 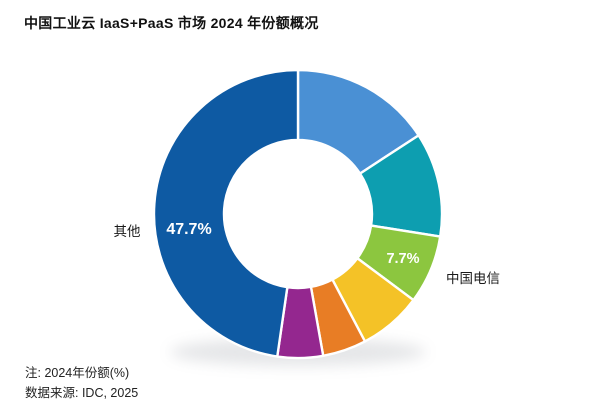 What do you see at coordinates (473, 278) in the screenshot?
I see `china-telecom-name-label: 中国电信` at bounding box center [473, 278].